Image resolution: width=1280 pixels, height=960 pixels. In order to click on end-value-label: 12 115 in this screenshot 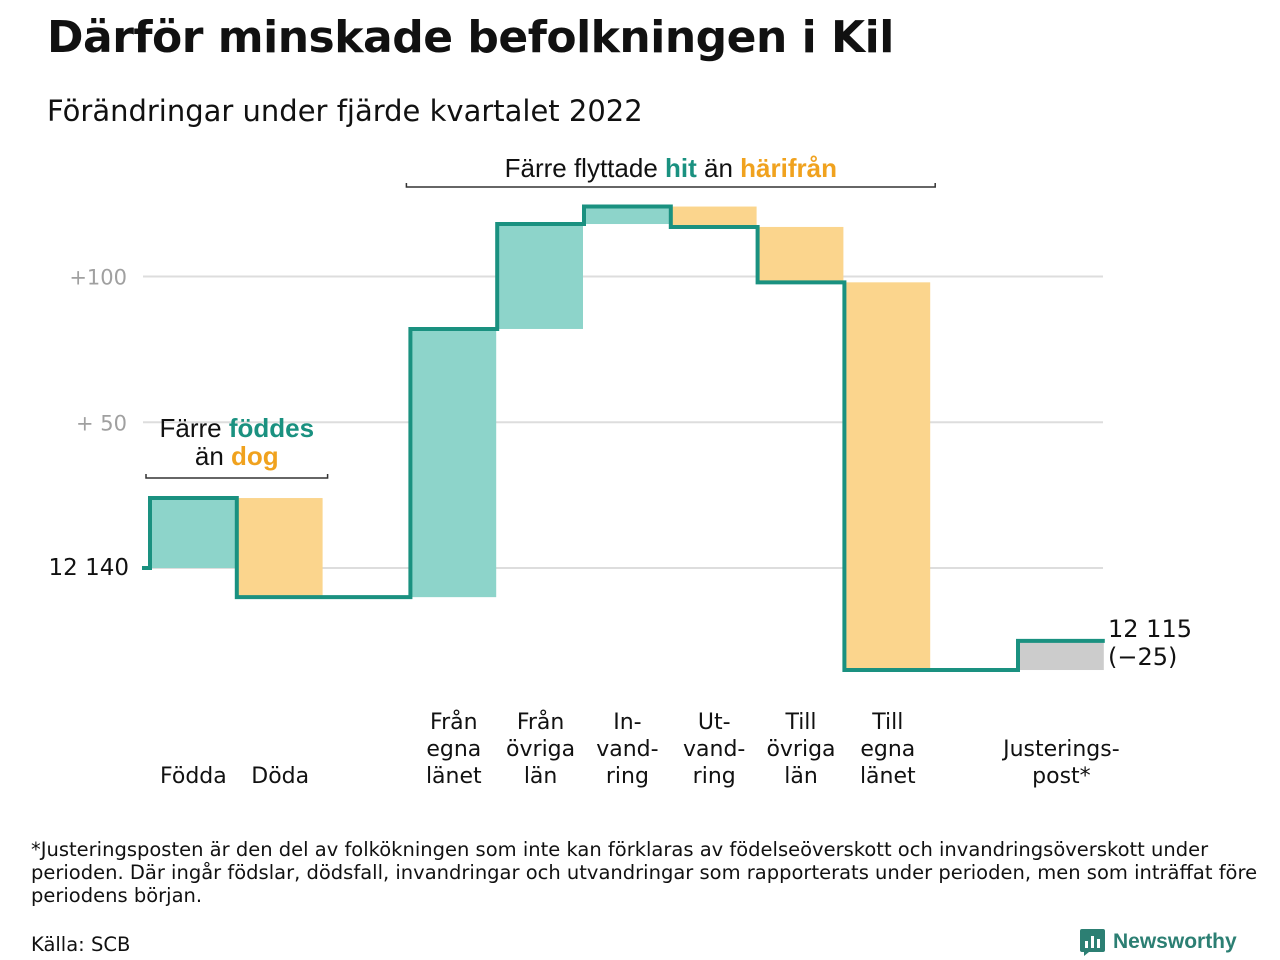, I will do `click(1150, 629)`.